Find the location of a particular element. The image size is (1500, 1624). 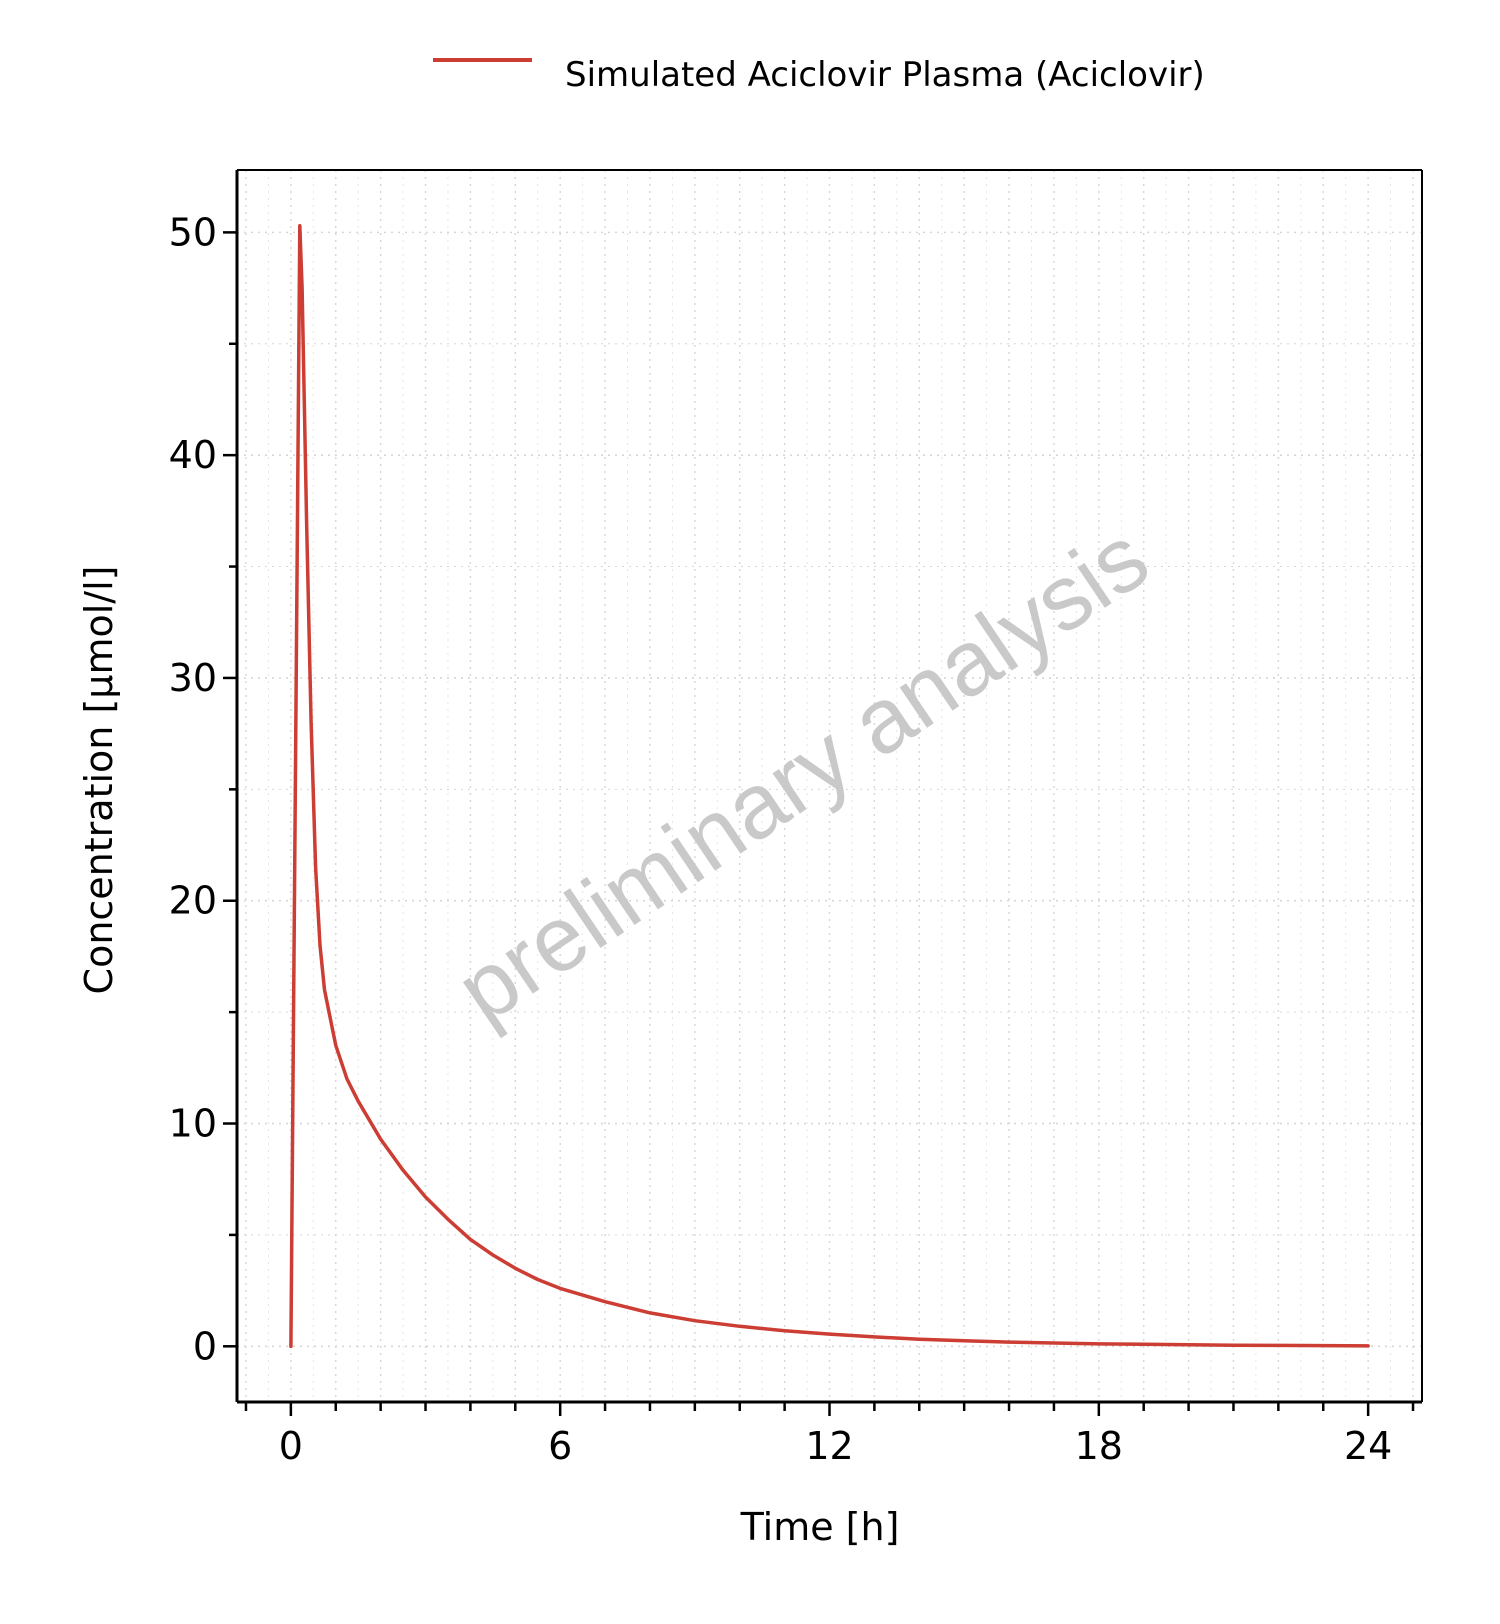

x-tick-label: 0 is located at coordinates (291, 1446).